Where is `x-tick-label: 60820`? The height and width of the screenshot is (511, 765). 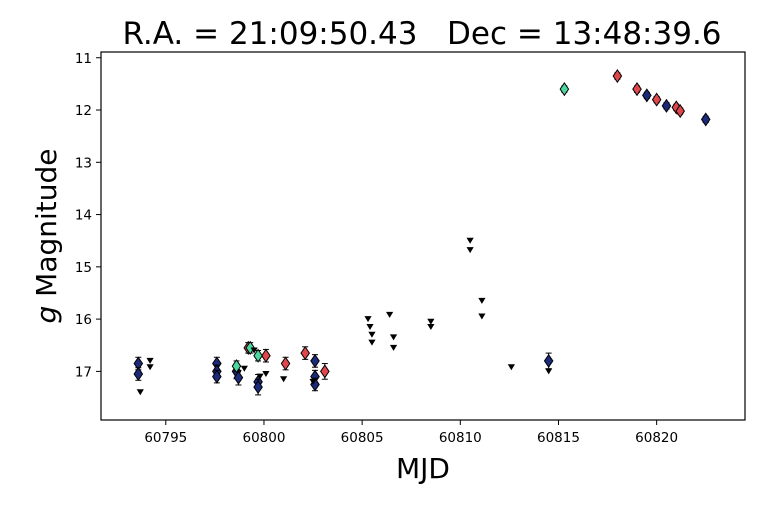 x-tick-label: 60820 is located at coordinates (656, 438).